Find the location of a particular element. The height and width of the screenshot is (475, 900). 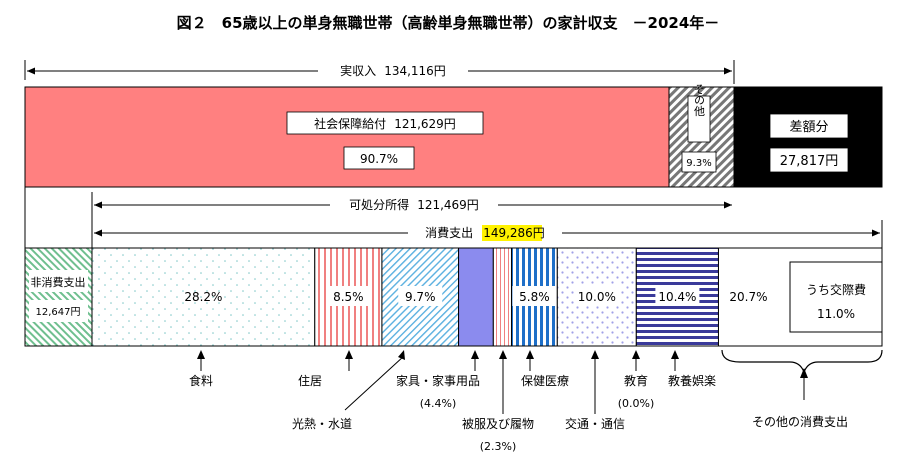

consumption-label: 消費支出 149,286円 is located at coordinates (485, 232).